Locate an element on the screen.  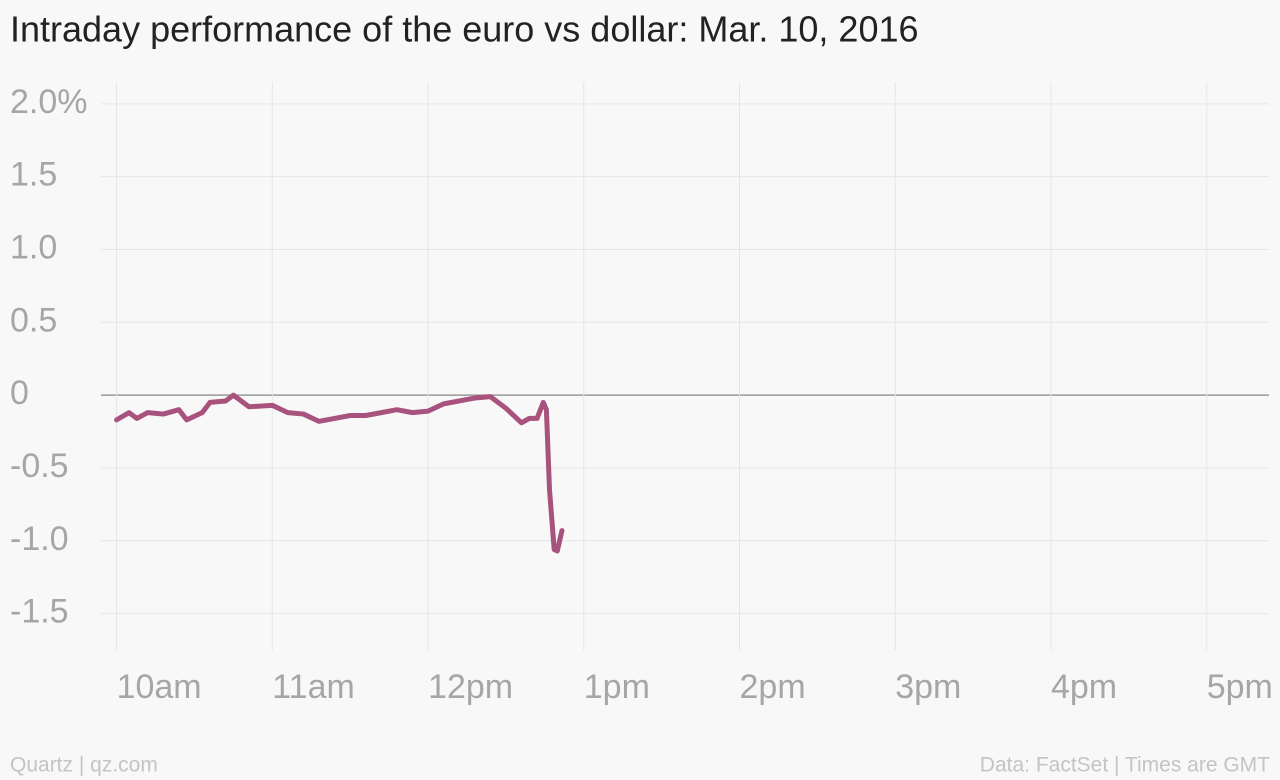
y-tick-label: 0.5 is located at coordinates (33, 320).